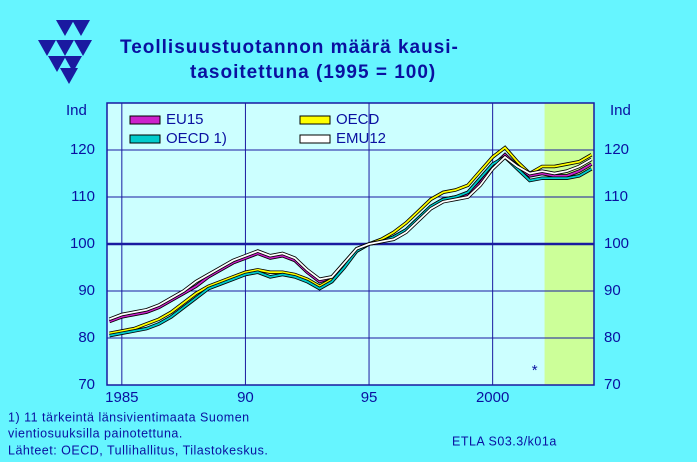 The height and width of the screenshot is (462, 697). What do you see at coordinates (82, 243) in the screenshot?
I see `y-tick-label: 100` at bounding box center [82, 243].